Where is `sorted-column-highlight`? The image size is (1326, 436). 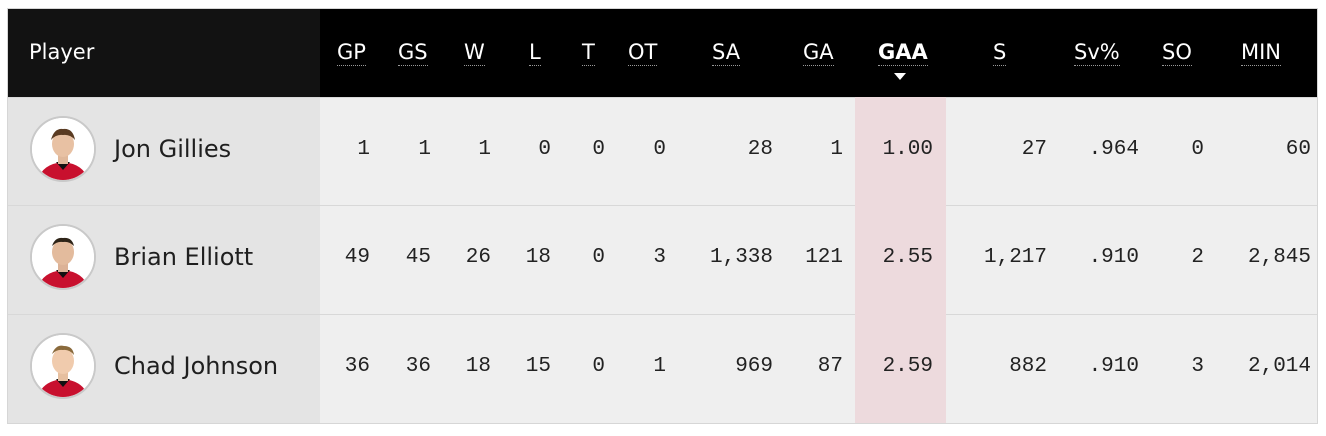 sorted-column-highlight is located at coordinates (900, 260).